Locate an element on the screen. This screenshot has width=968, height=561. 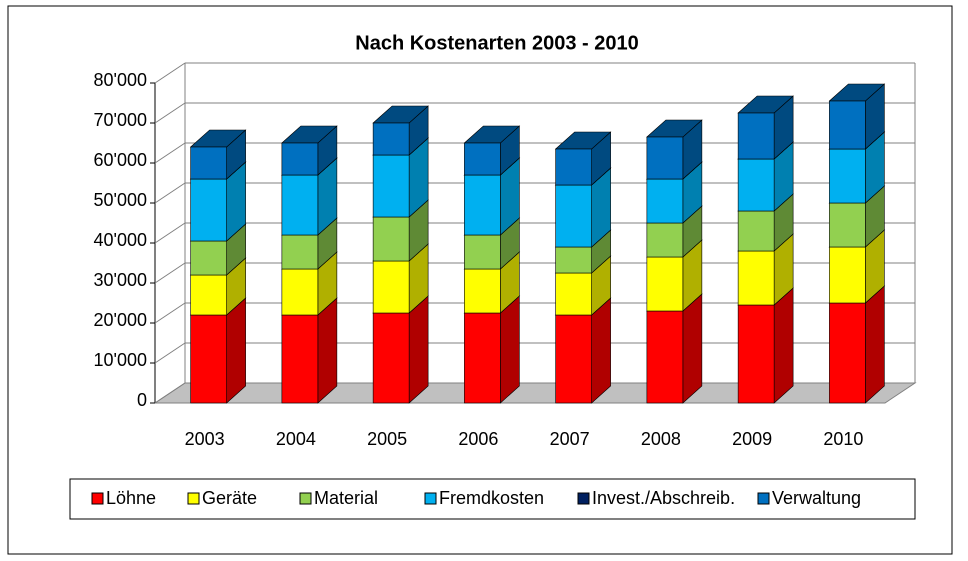
y-tick-label: 70'000 is located at coordinates (121, 120).